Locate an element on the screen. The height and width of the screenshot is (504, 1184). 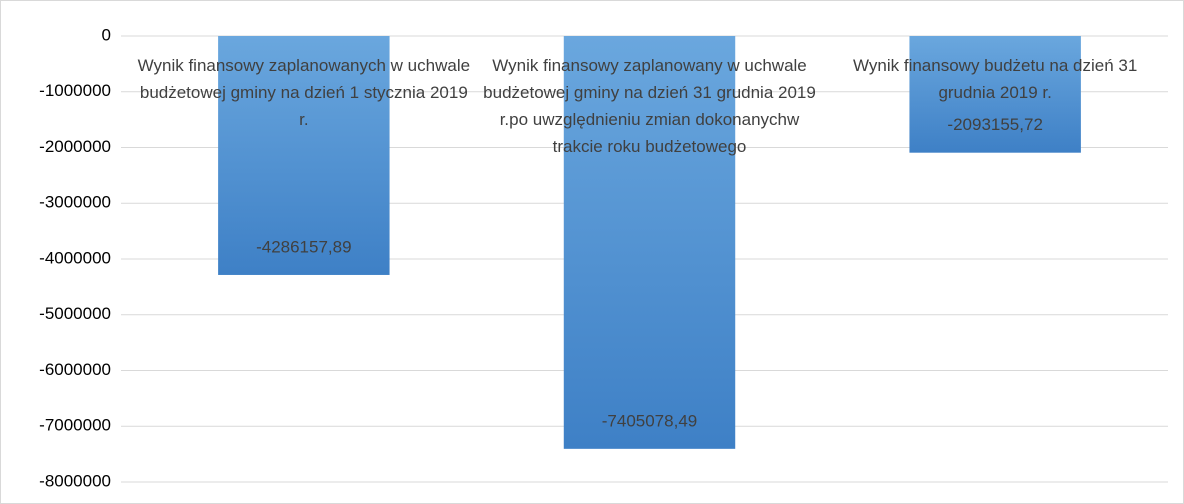
y-tick-label: -2000000 is located at coordinates (75, 146).